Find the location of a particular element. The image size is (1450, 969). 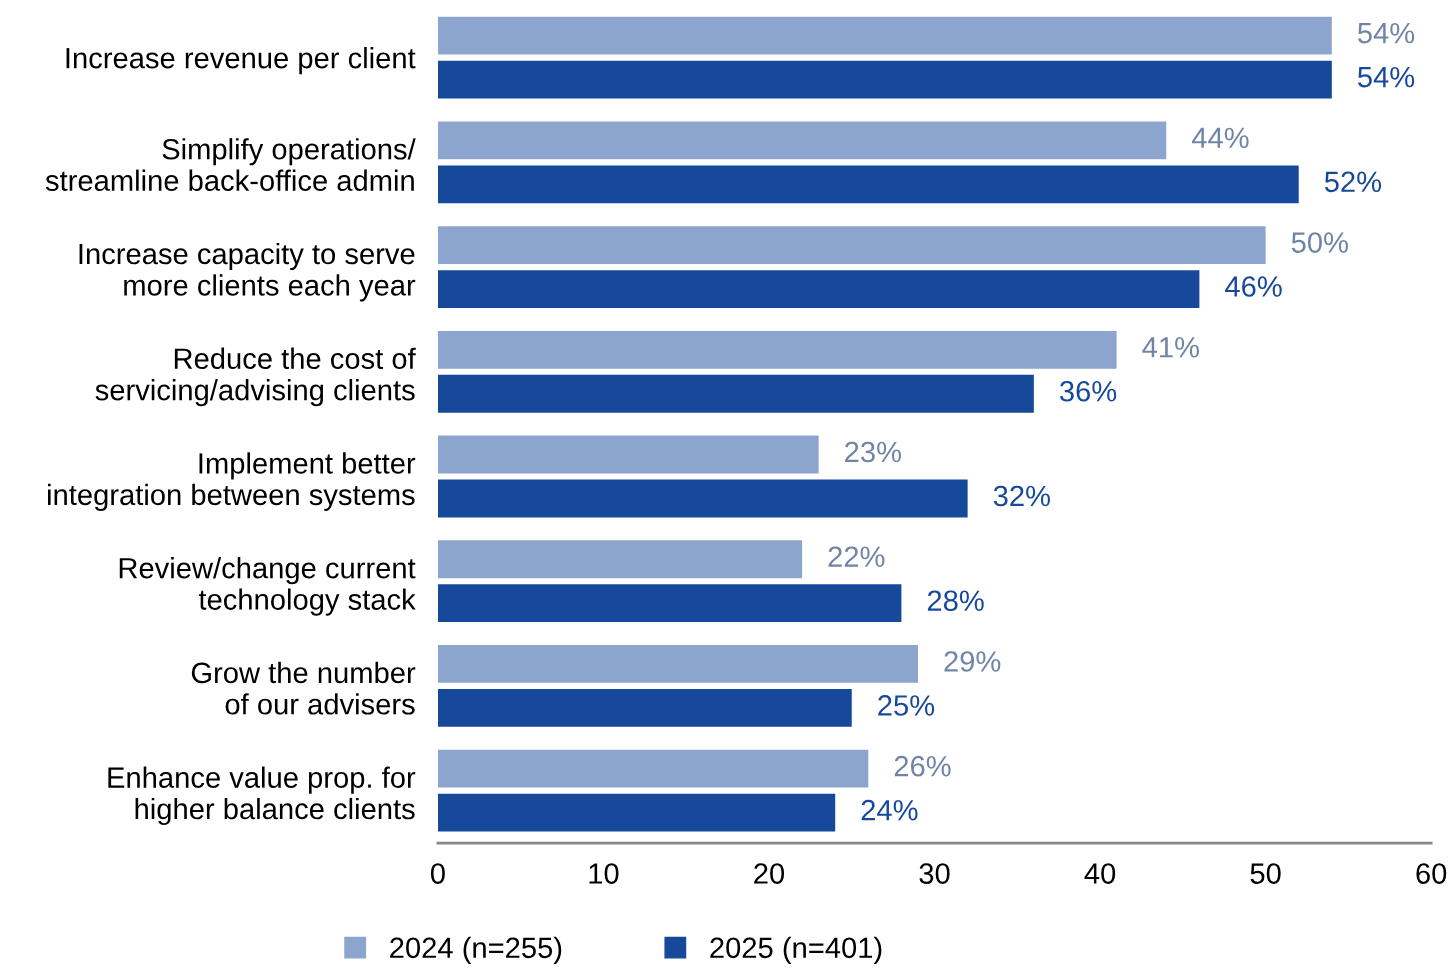

data-label: 24% is located at coordinates (889, 810).